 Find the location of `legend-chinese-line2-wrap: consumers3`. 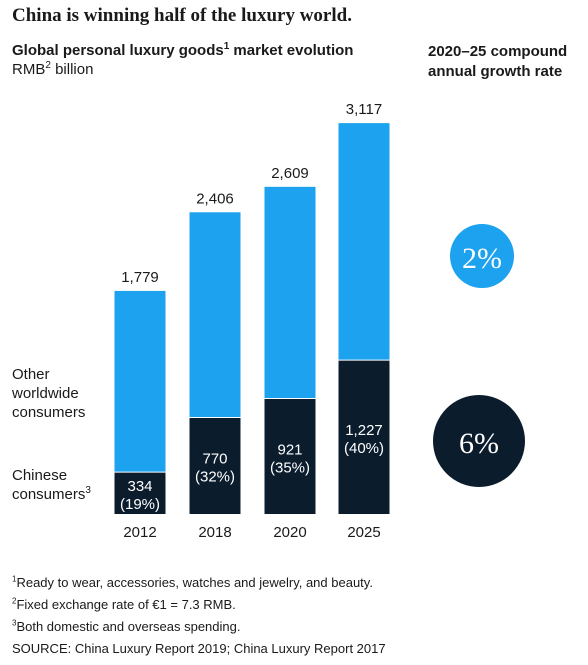

legend-chinese-line2-wrap: consumers3 is located at coordinates (64, 494).